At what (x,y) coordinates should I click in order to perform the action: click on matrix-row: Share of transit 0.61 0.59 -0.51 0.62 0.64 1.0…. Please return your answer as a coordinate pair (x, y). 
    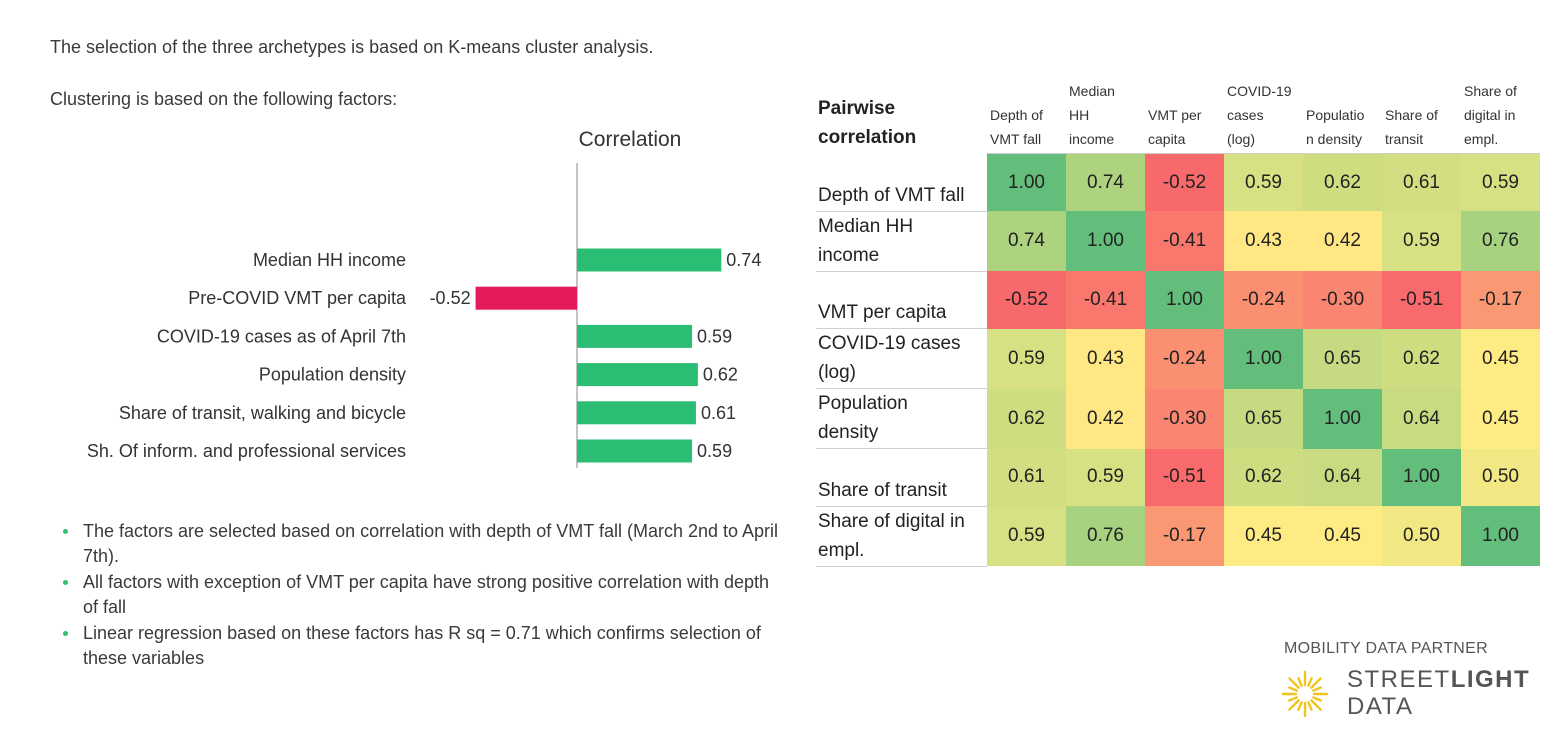
    Looking at the image, I should click on (1178, 477).